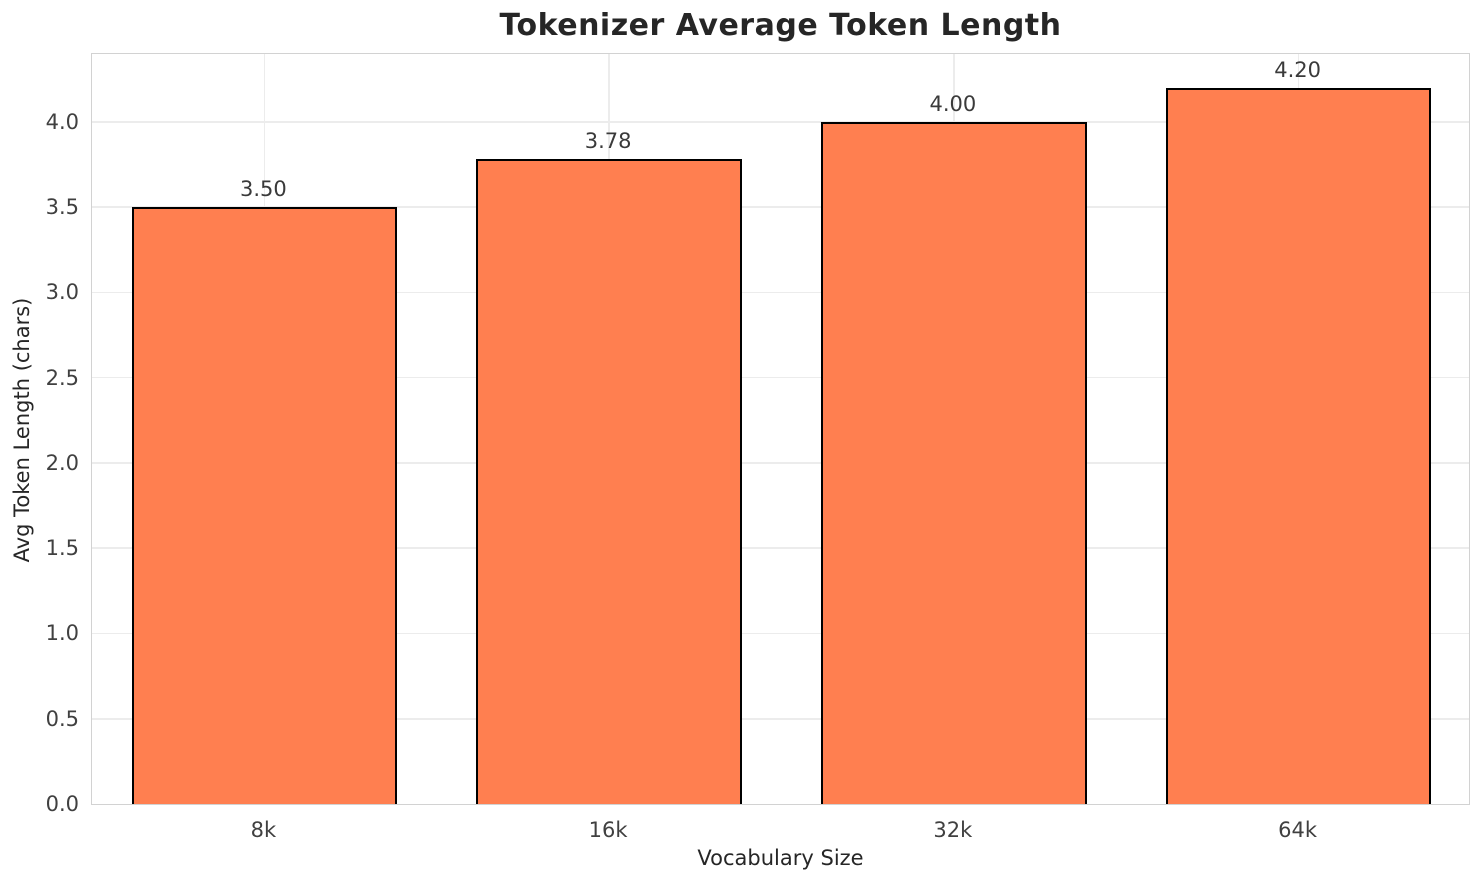 The width and height of the screenshot is (1484, 885). What do you see at coordinates (263, 189) in the screenshot?
I see `bar-value-label: 3.50` at bounding box center [263, 189].